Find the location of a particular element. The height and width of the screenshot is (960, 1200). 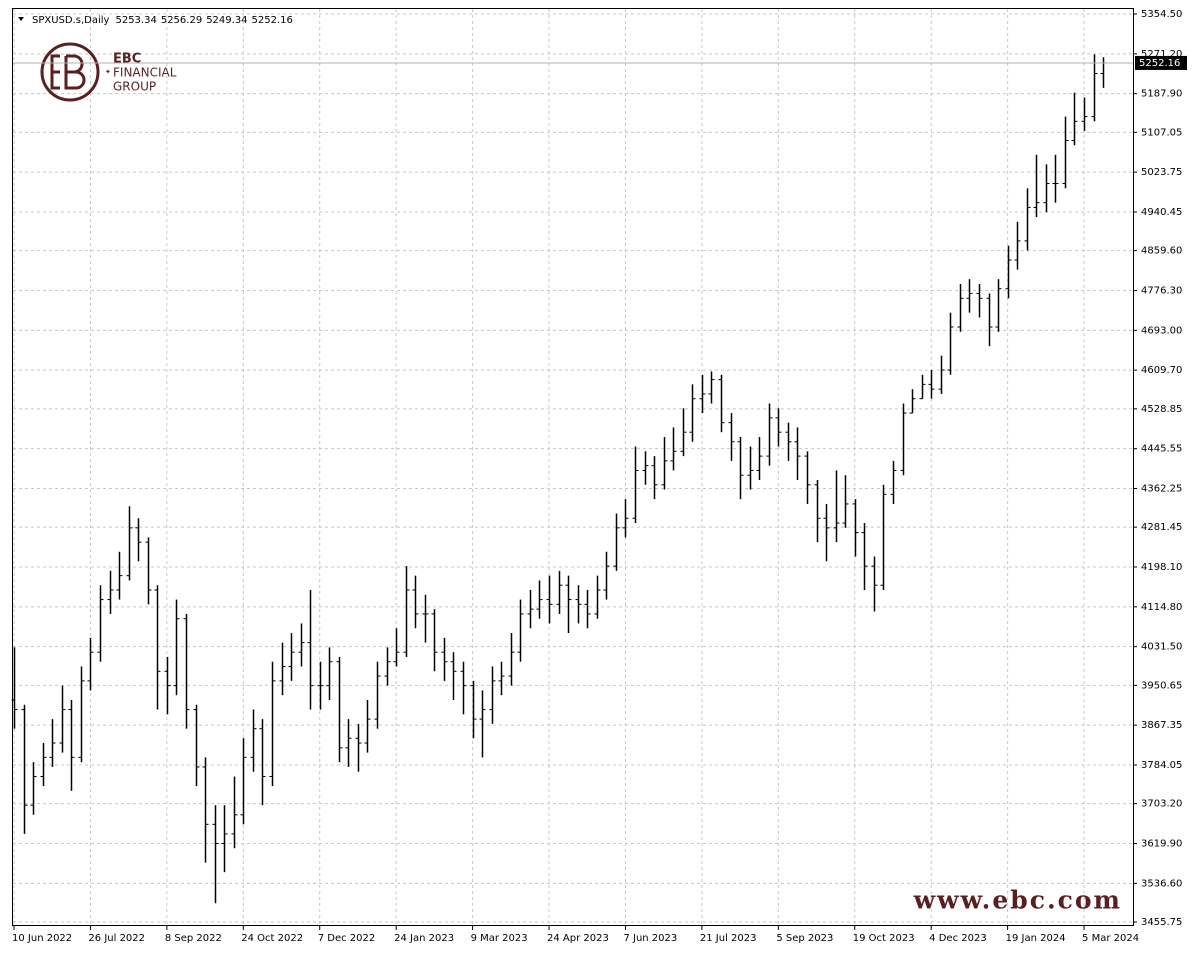

x-tick-label: 7 Dec 2022 is located at coordinates (347, 938).